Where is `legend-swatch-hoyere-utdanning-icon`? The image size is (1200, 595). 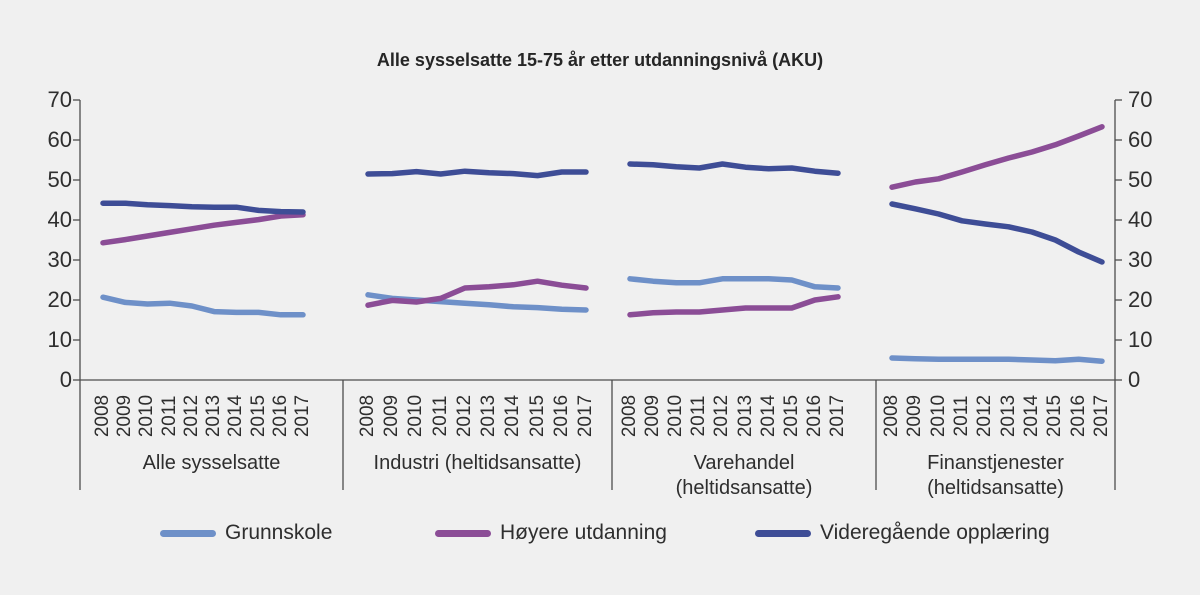 legend-swatch-hoyere-utdanning-icon is located at coordinates (463, 533).